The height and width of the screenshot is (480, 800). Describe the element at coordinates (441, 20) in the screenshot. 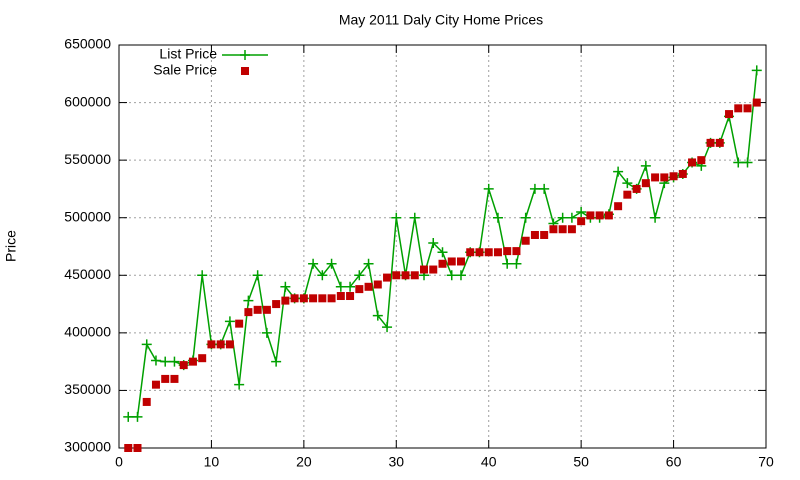

I see `chart-title: May 2011 Daly City Home Prices` at that location.